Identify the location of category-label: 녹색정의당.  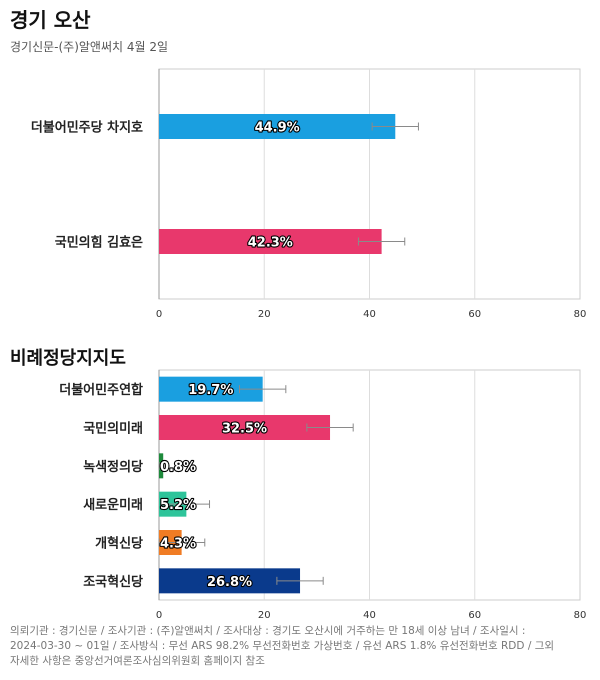
(113, 467).